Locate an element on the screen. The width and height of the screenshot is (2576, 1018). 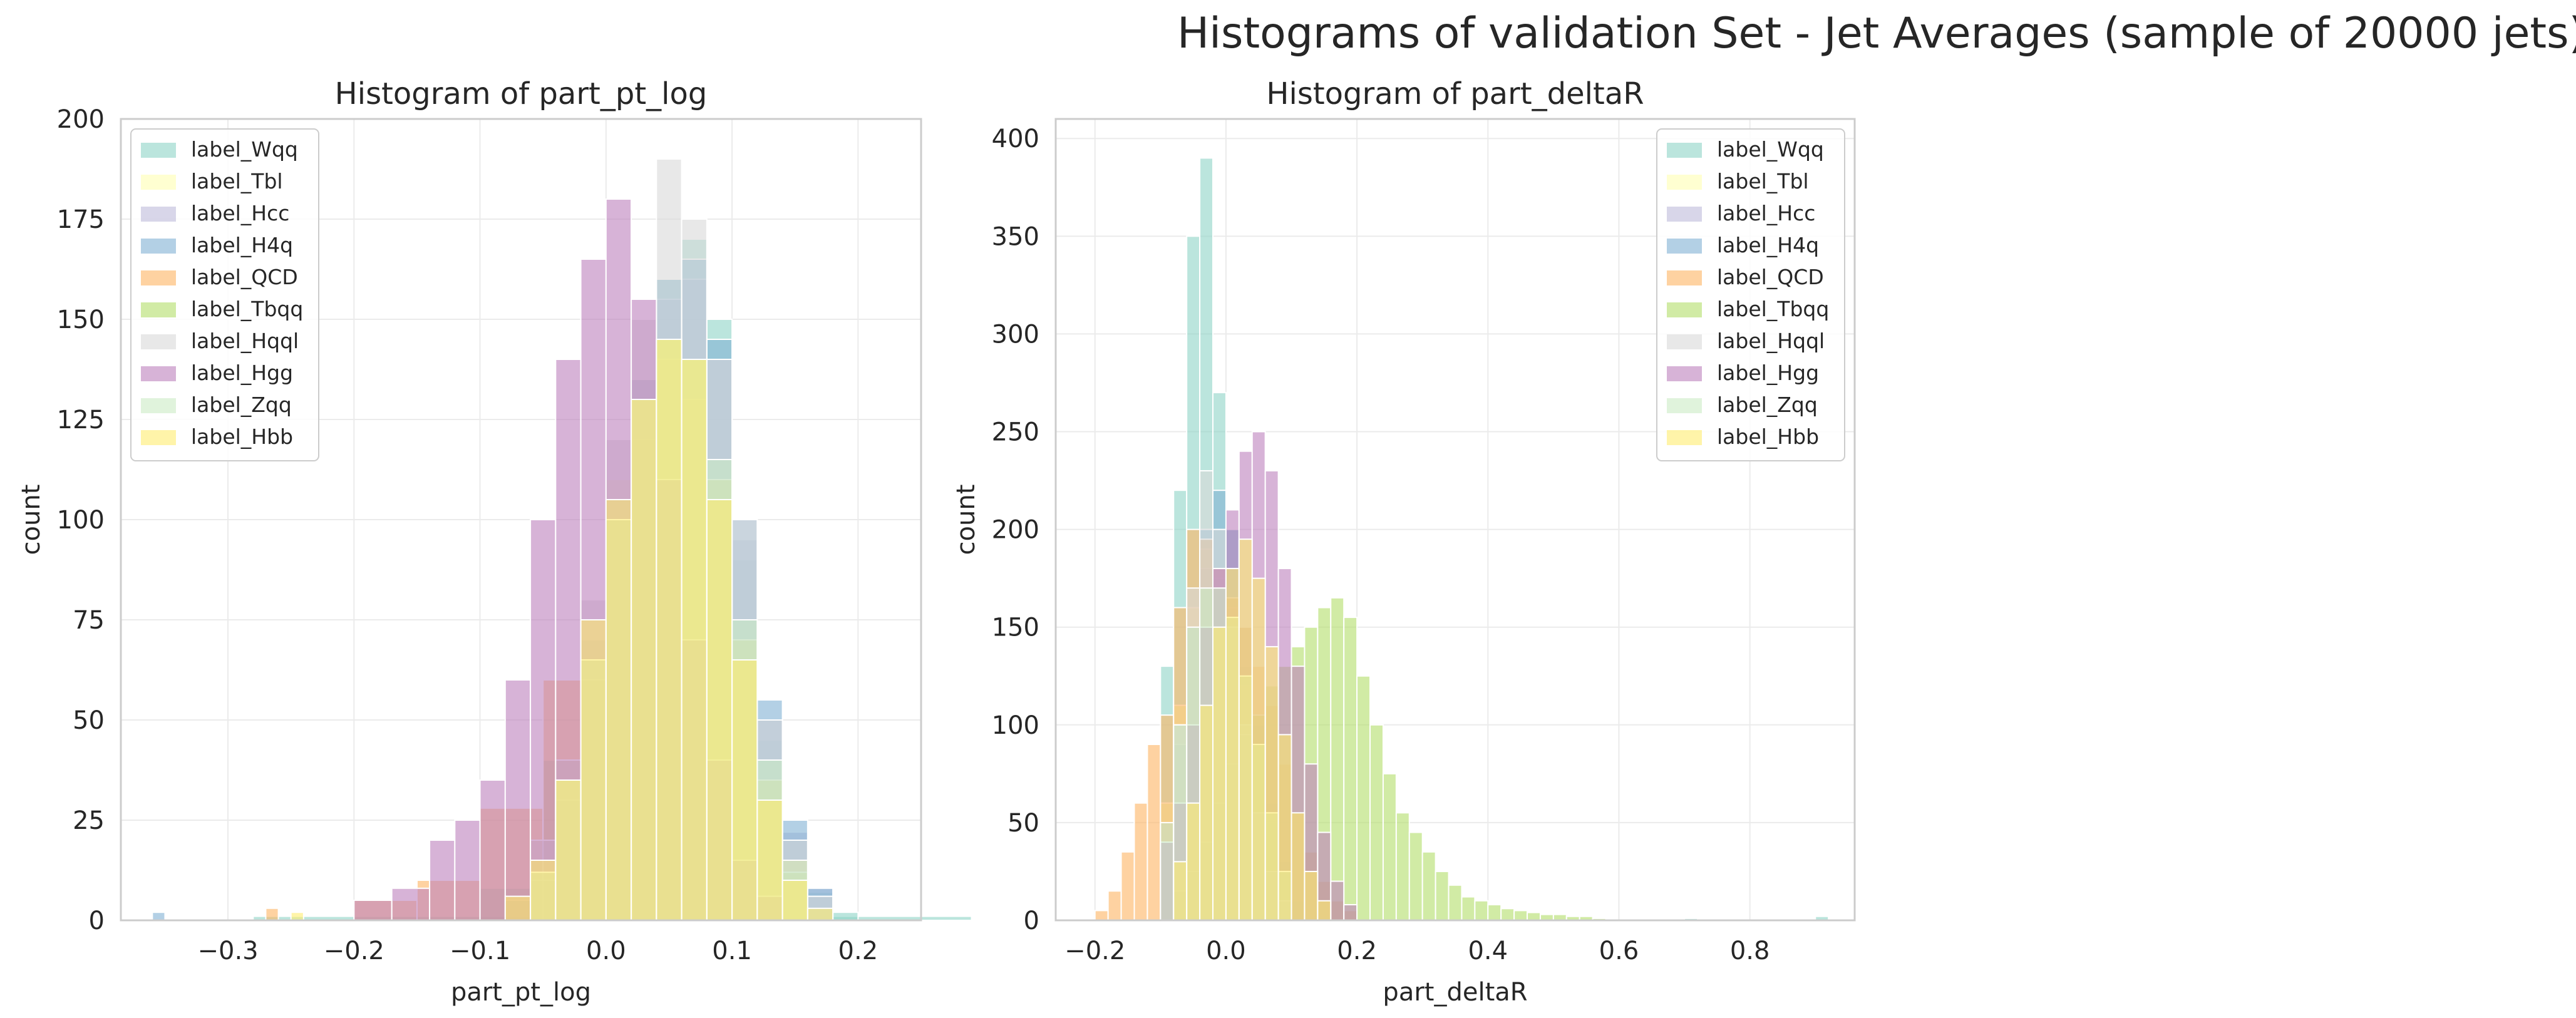
x-tick-label: 0.6 is located at coordinates (1619, 951).